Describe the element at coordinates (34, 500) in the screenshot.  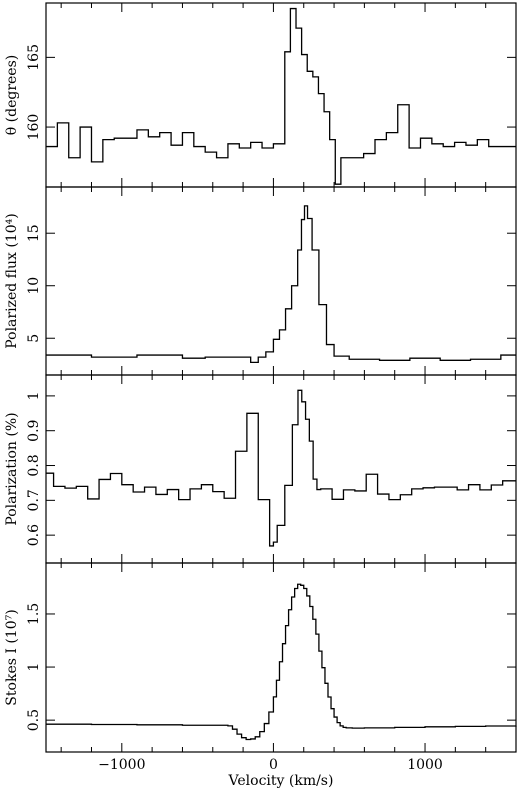
I see `y-tick-label: 0.7` at that location.